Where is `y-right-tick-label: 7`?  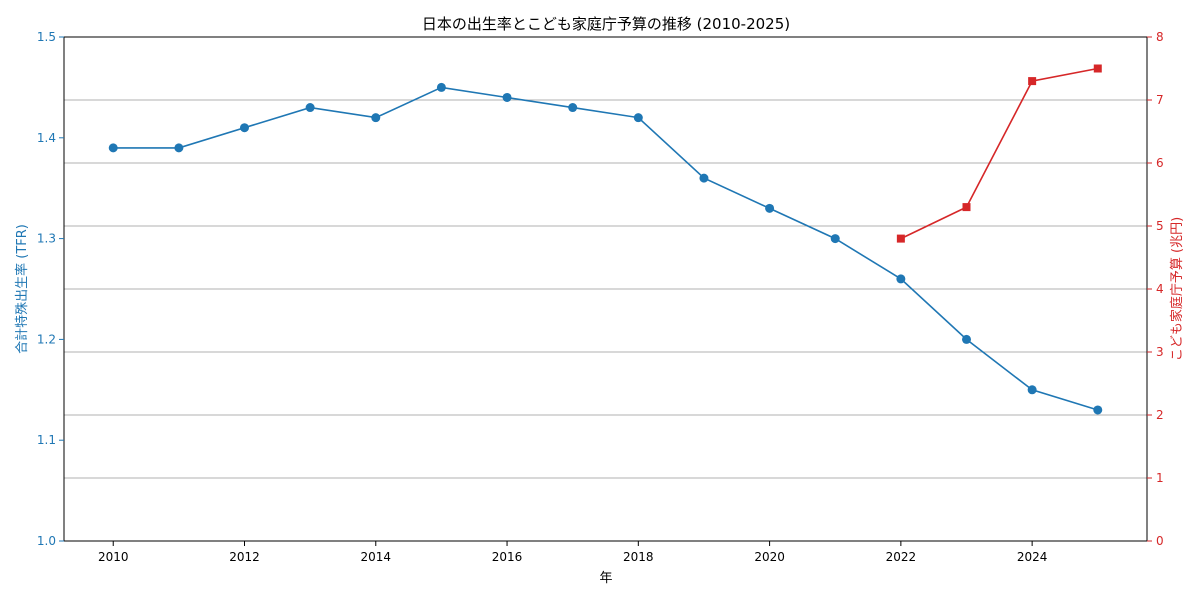
y-right-tick-label: 7 is located at coordinates (1160, 100).